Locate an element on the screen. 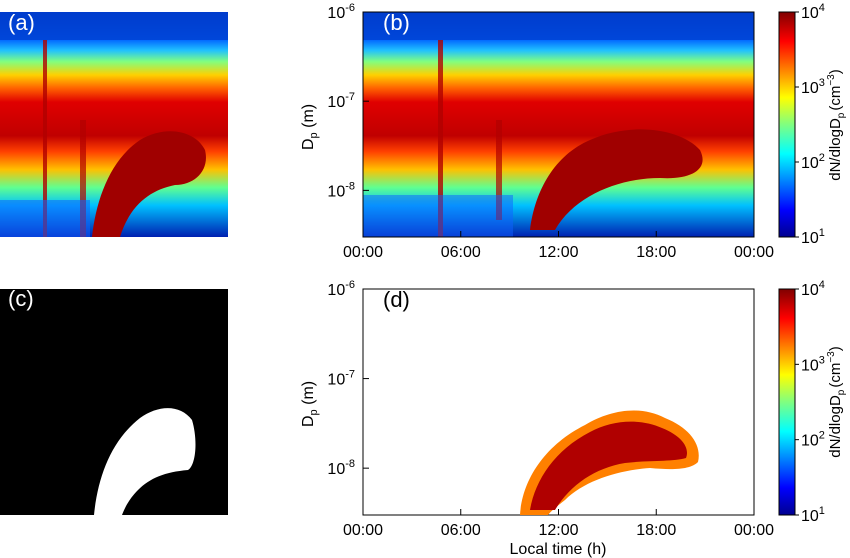 The height and width of the screenshot is (558, 850). colorbar-top-tick-label: 10¹ is located at coordinates (813, 237).